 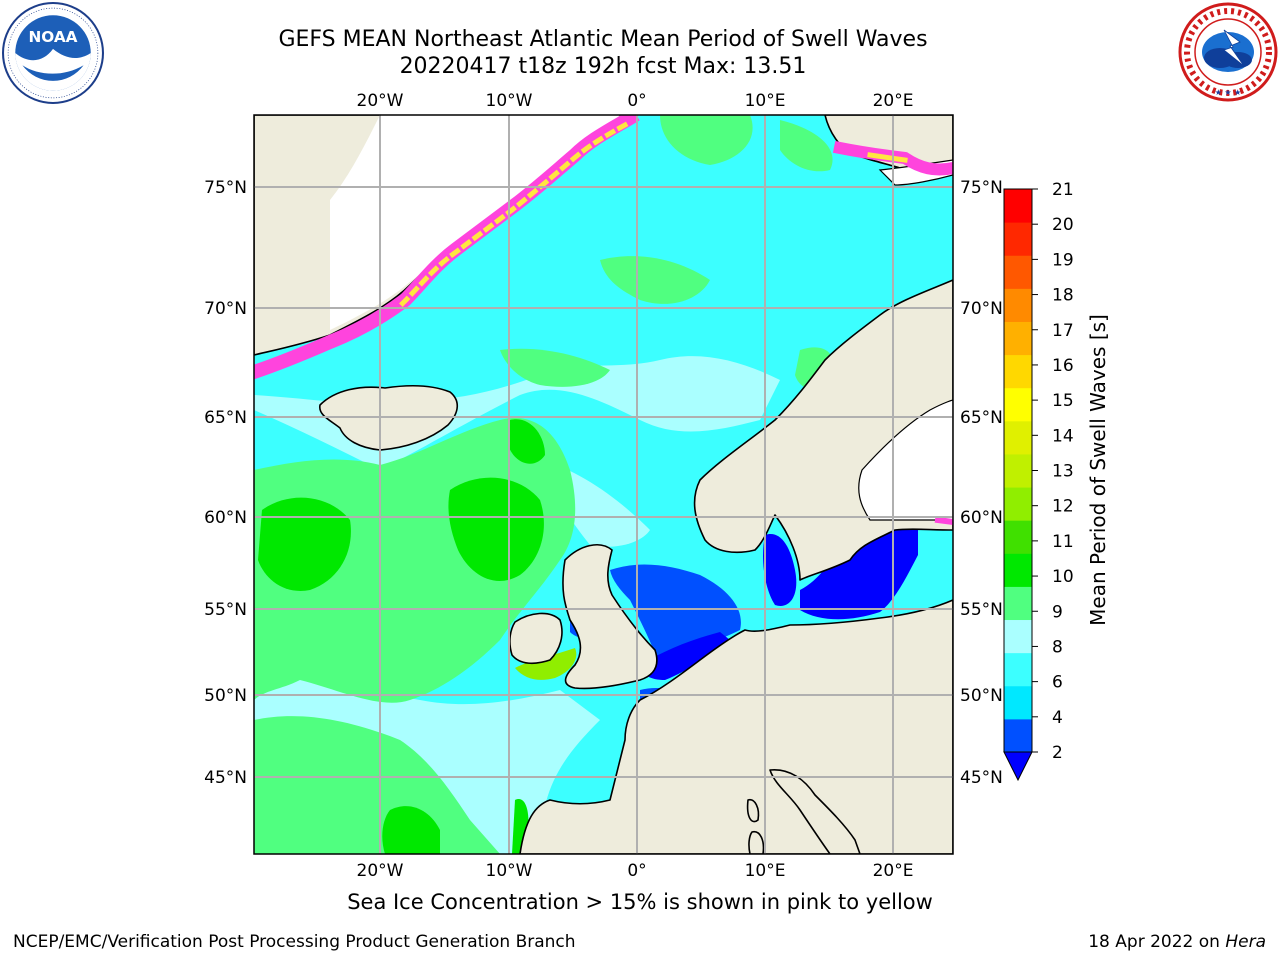 What do you see at coordinates (225, 483) in the screenshot?
I see `lat-ticks-left: 75°N 70°N 65°N 60°N 55°N 50°N 45°N` at bounding box center [225, 483].